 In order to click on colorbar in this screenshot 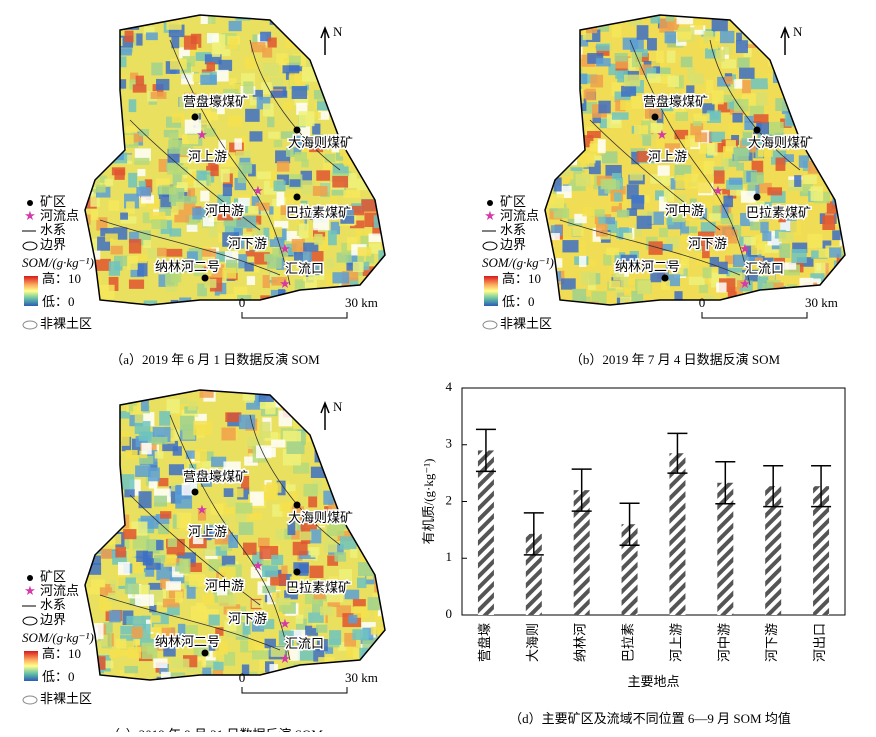, I will do `click(31, 291)`.